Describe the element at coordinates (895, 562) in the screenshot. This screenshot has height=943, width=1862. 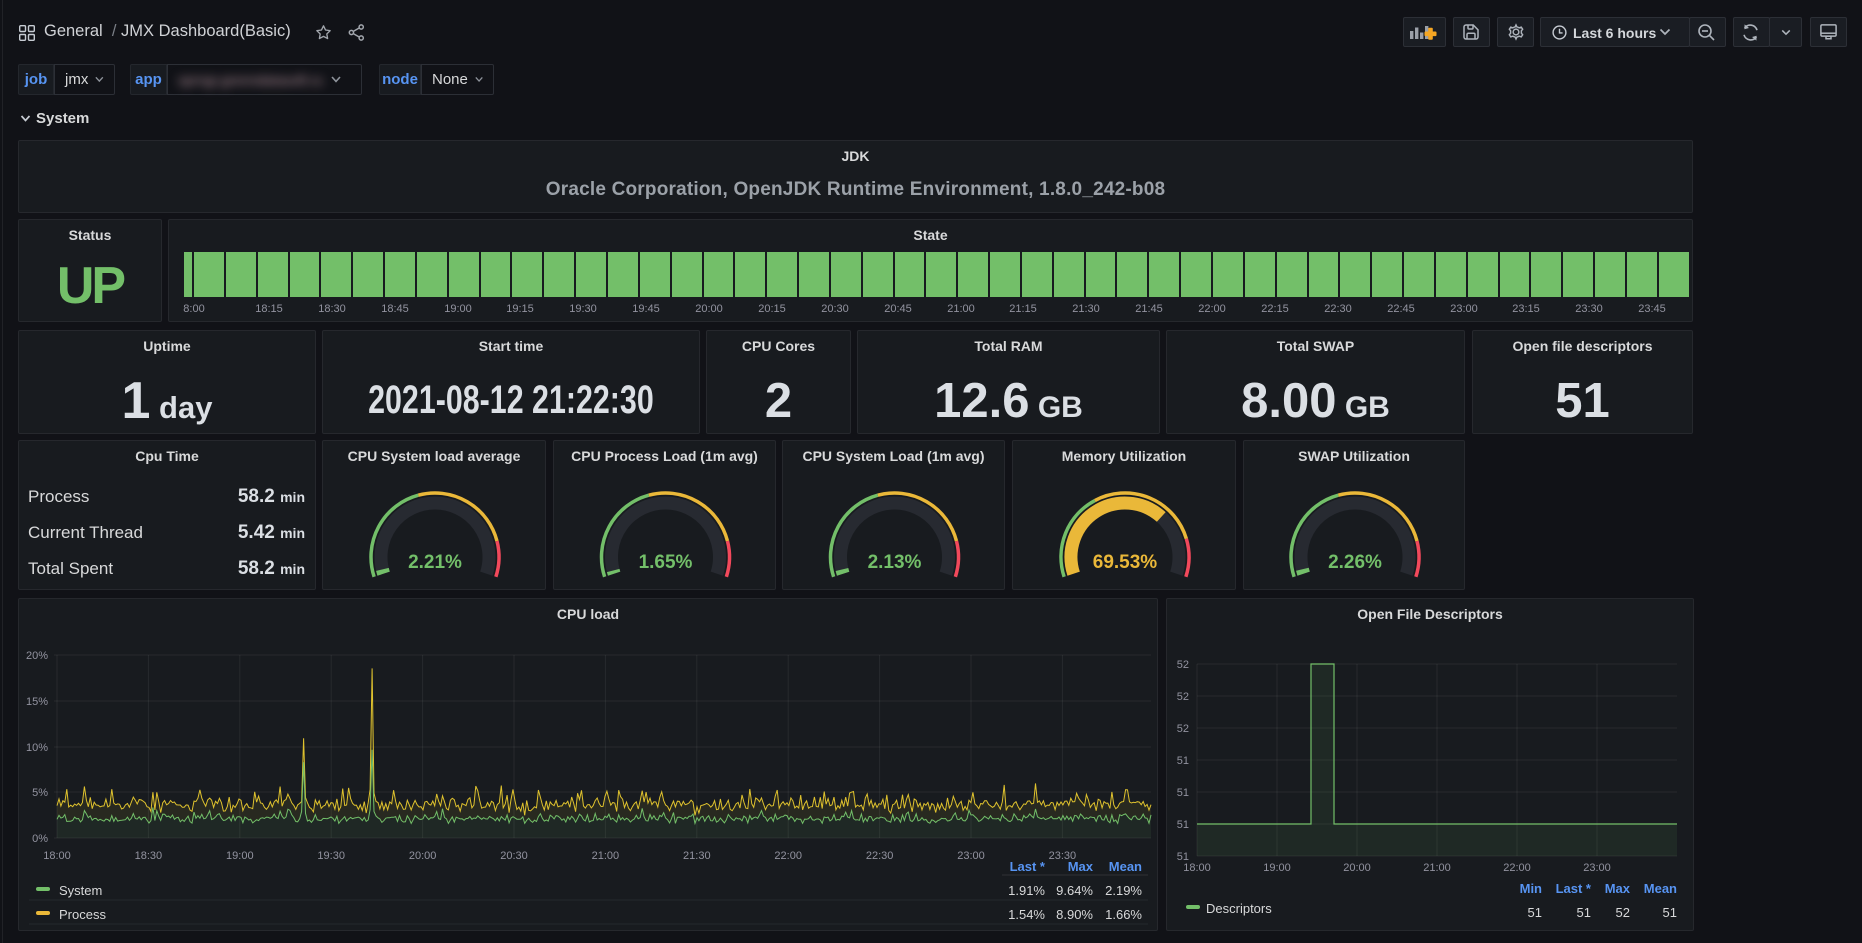
I see `svg-text: 2.13%` at that location.